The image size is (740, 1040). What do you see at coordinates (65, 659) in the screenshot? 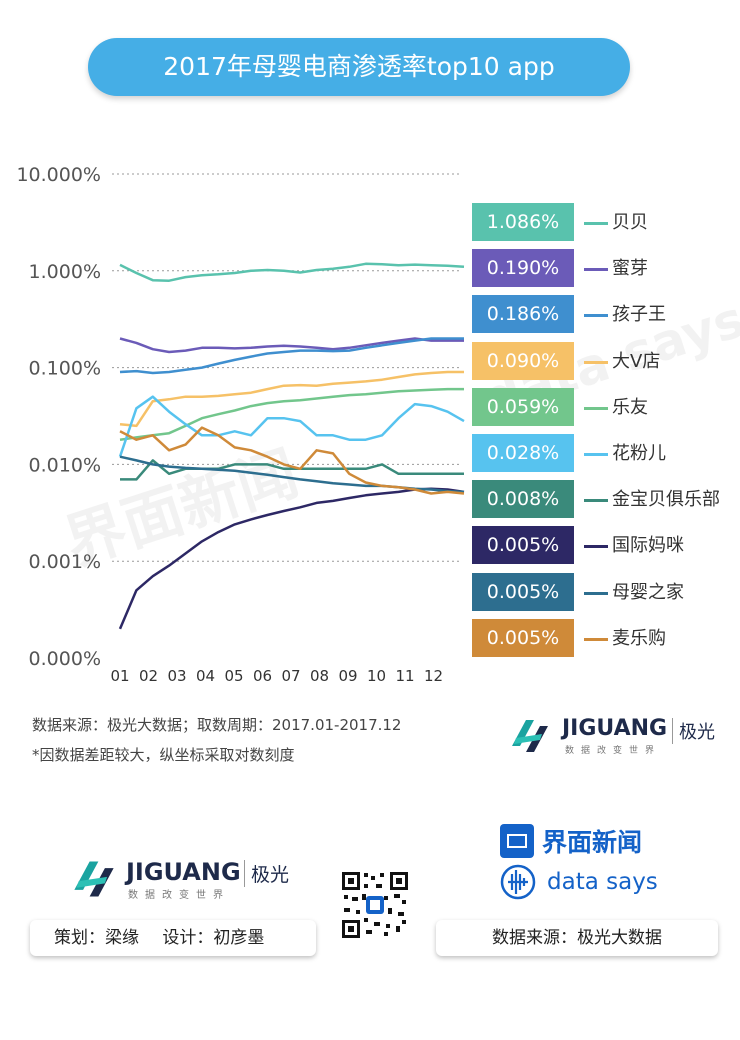
I see `y-tick-label: 0.000%` at bounding box center [65, 659].